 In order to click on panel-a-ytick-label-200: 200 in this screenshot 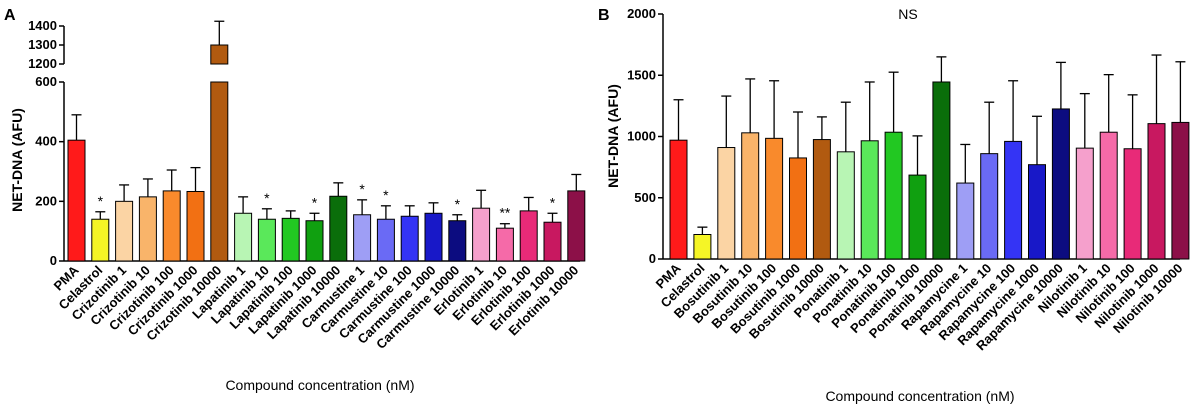, I will do `click(46, 200)`.